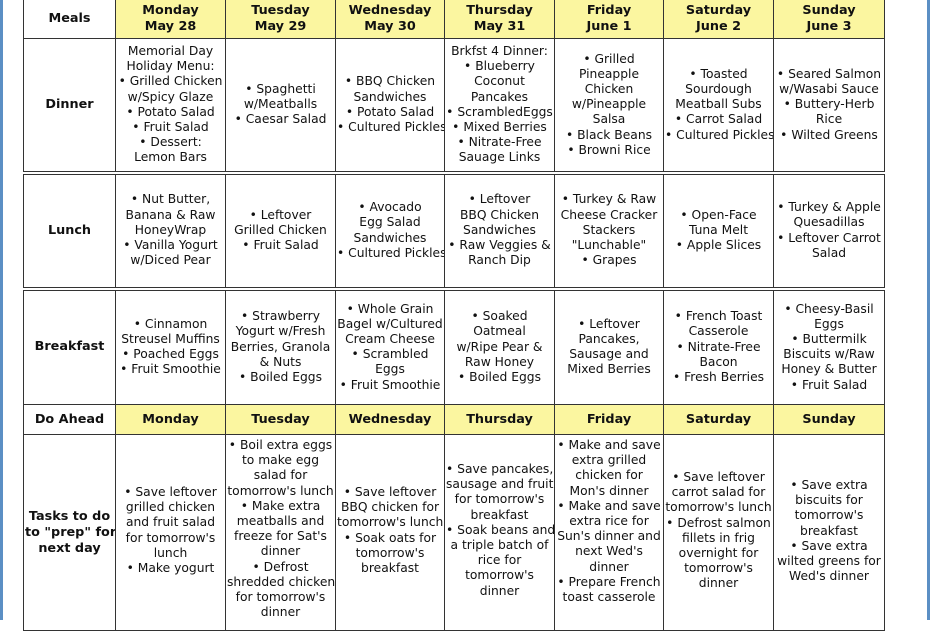 Image resolution: width=930 pixels, height=631 pixels. Describe the element at coordinates (280, 445) in the screenshot. I see `cell-line: • Boil extra eggs` at that location.